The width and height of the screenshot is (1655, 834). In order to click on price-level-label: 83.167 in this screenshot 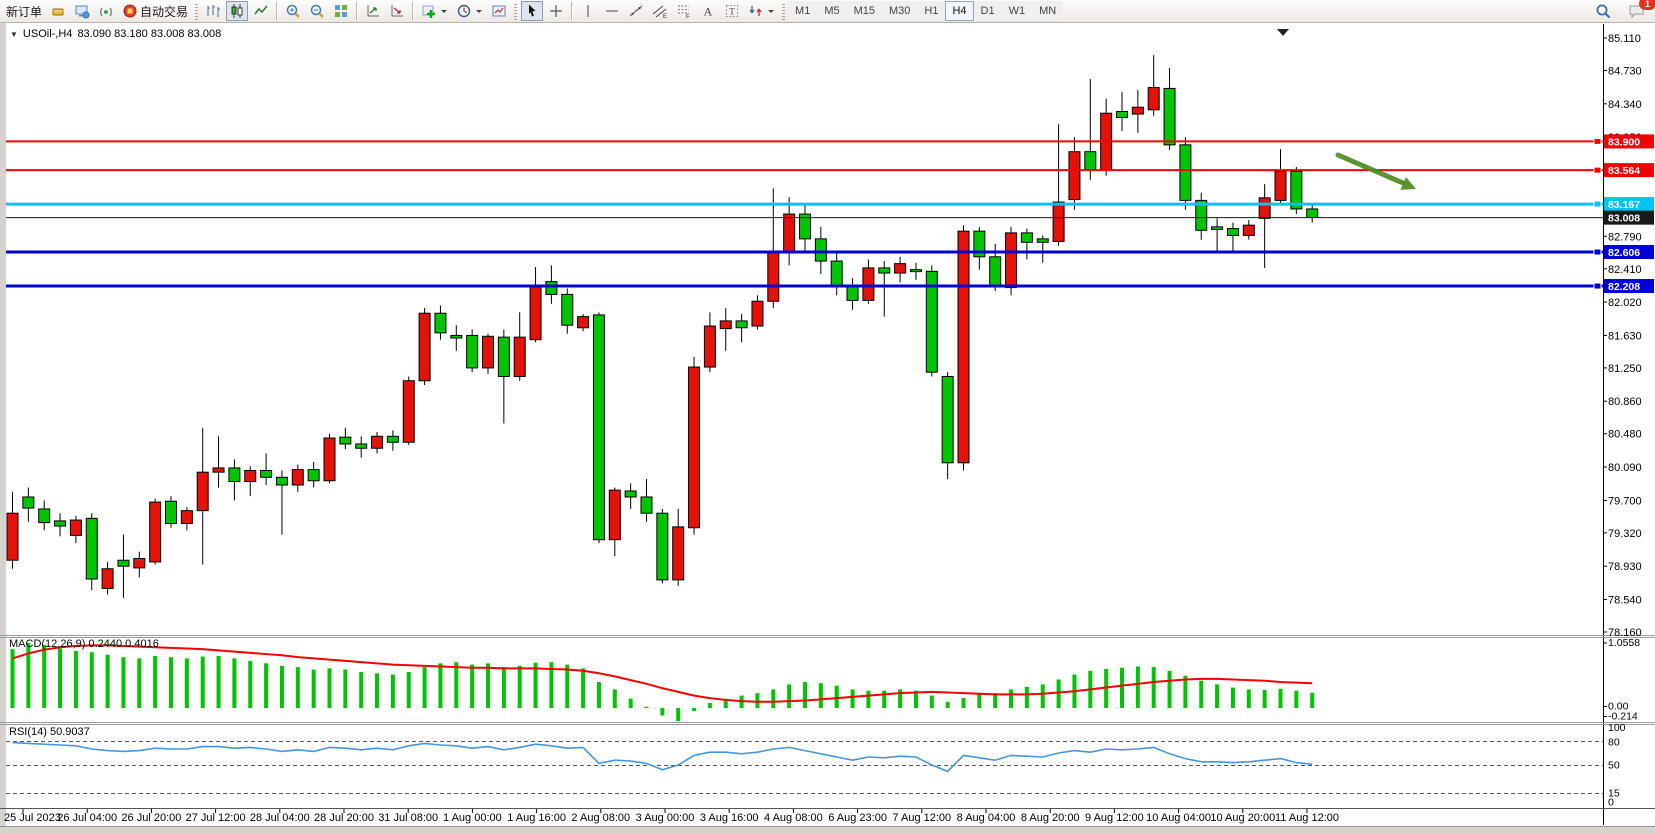, I will do `click(1624, 205)`.